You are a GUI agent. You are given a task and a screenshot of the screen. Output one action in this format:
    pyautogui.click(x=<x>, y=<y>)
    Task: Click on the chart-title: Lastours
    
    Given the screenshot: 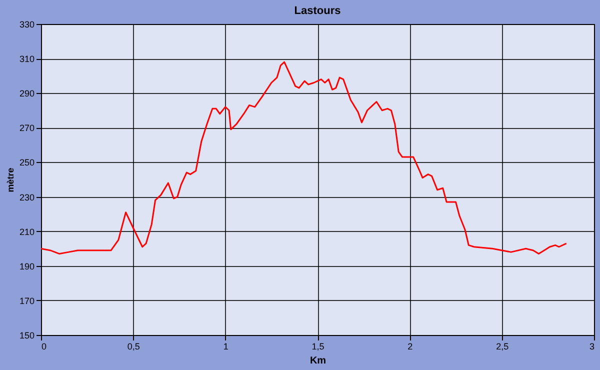 What is the action you would take?
    pyautogui.click(x=317, y=11)
    